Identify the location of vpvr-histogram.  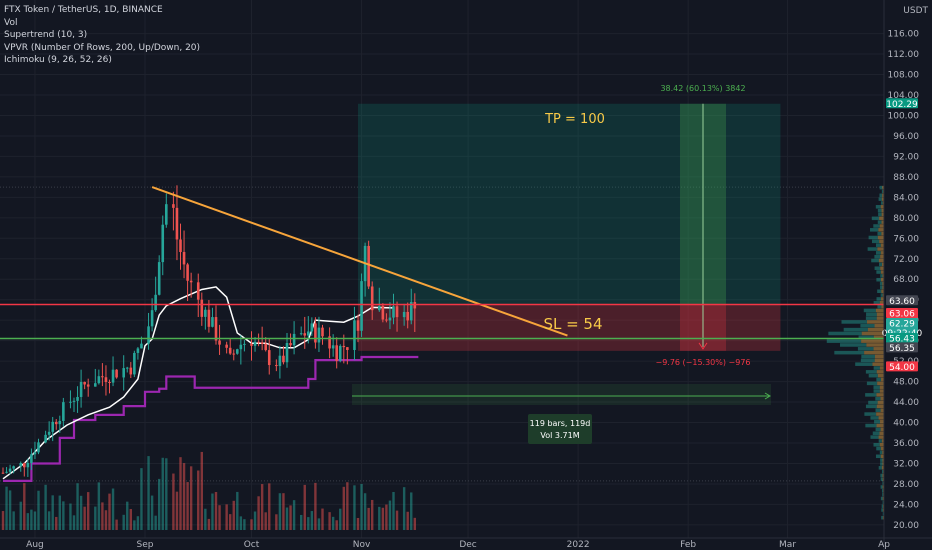
(855, 352).